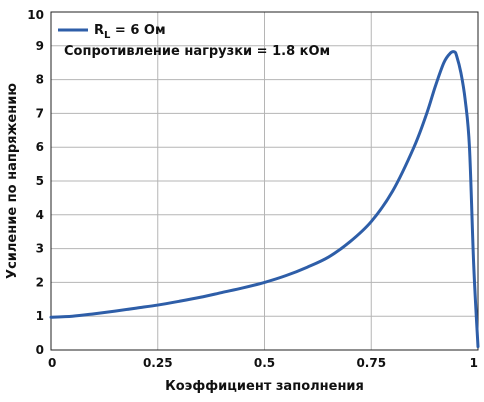 This screenshot has height=402, width=484. Describe the element at coordinates (52, 363) in the screenshot. I see `x-tick-label-0: 0` at that location.